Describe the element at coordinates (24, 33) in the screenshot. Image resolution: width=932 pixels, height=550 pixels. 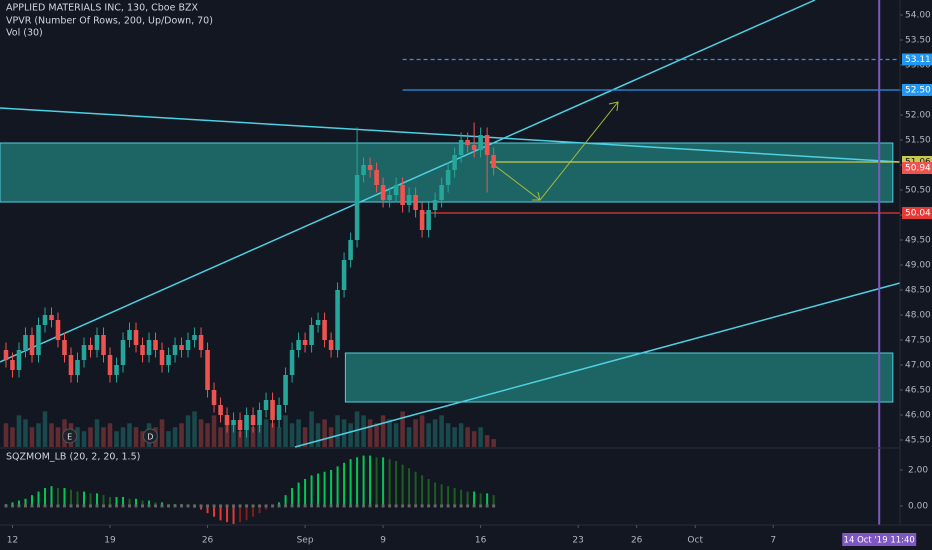
I see `indicator-legend: Vol (30)` at that location.